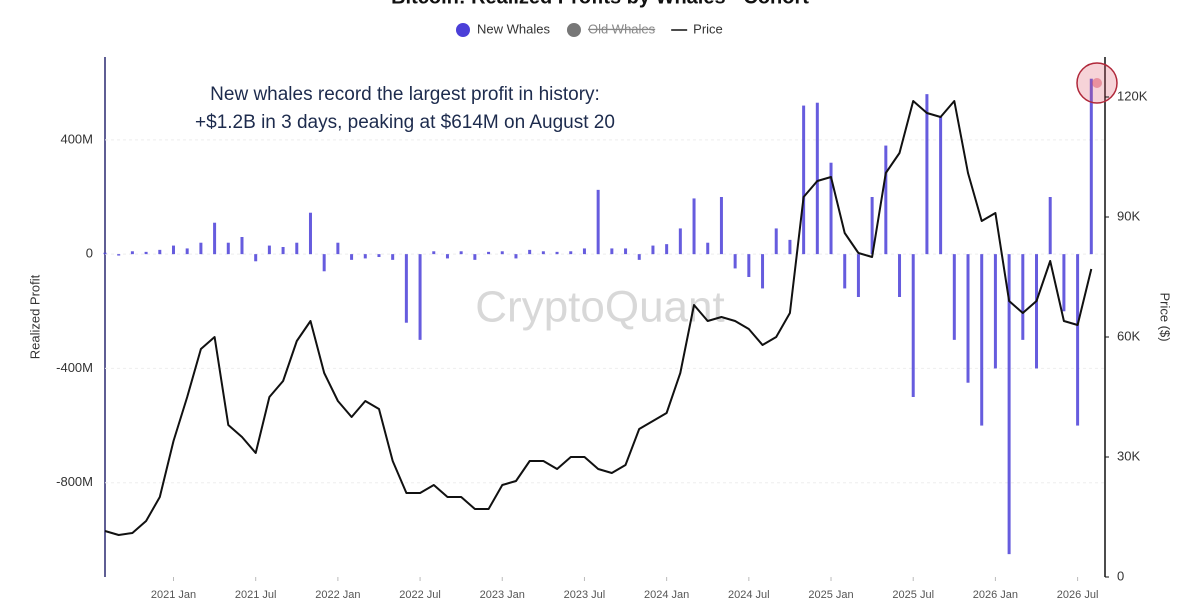 The image size is (1200, 600). I want to click on y-tick-label: 400M, so click(76, 138).